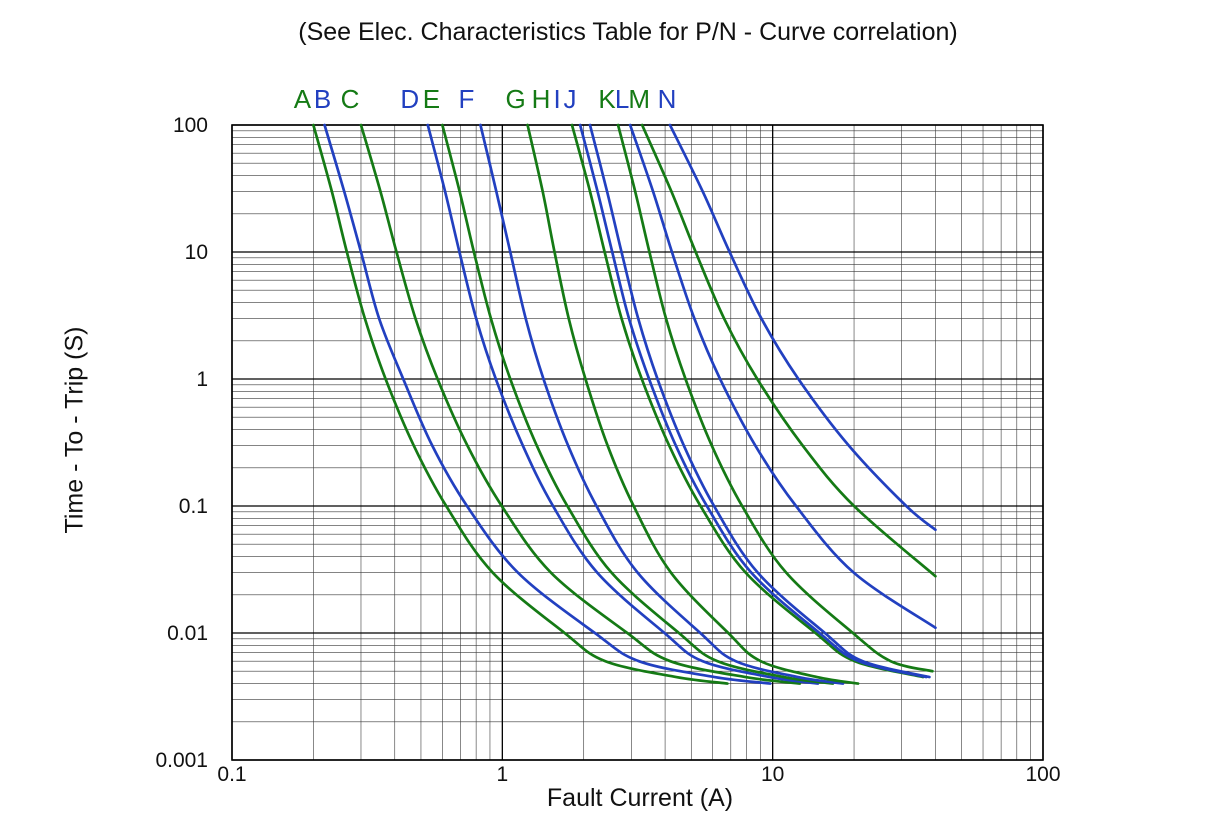  What do you see at coordinates (467, 99) in the screenshot?
I see `curve-label-f: F` at bounding box center [467, 99].